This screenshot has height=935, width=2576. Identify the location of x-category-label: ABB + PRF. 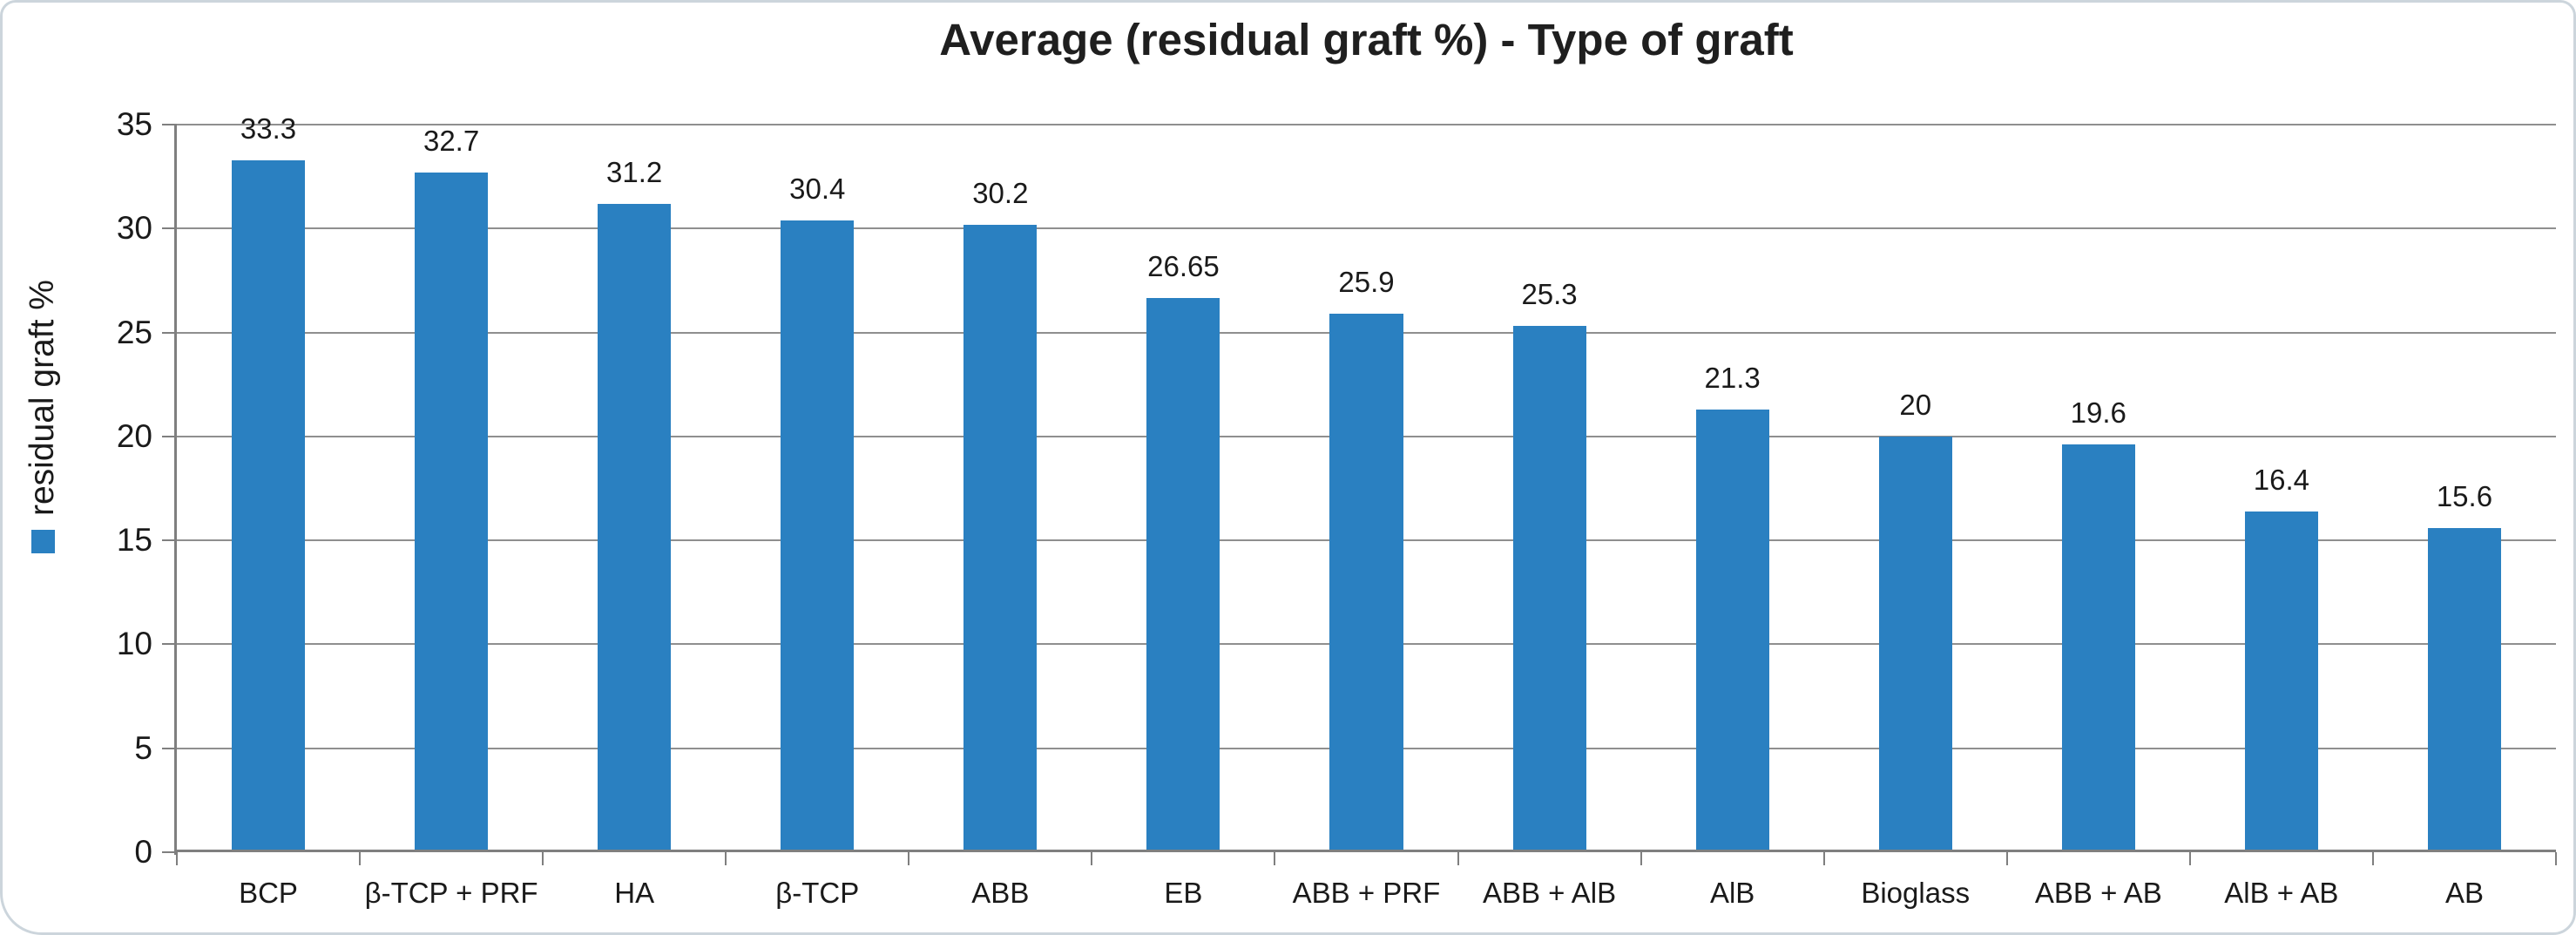
(1366, 893).